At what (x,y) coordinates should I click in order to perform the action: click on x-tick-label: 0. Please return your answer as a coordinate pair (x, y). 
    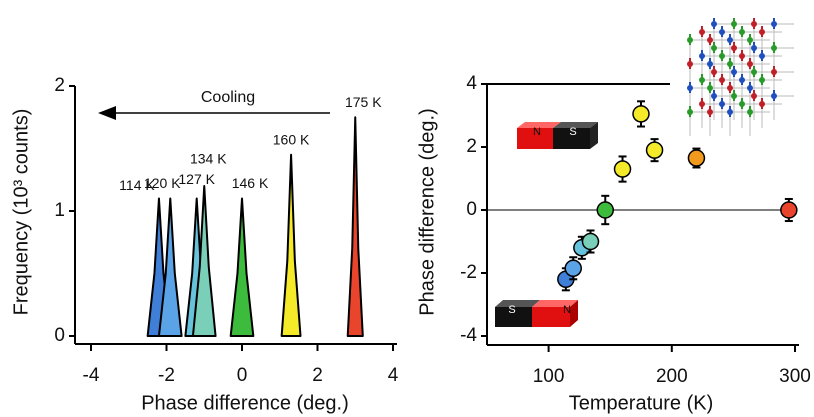
    Looking at the image, I should click on (242, 375).